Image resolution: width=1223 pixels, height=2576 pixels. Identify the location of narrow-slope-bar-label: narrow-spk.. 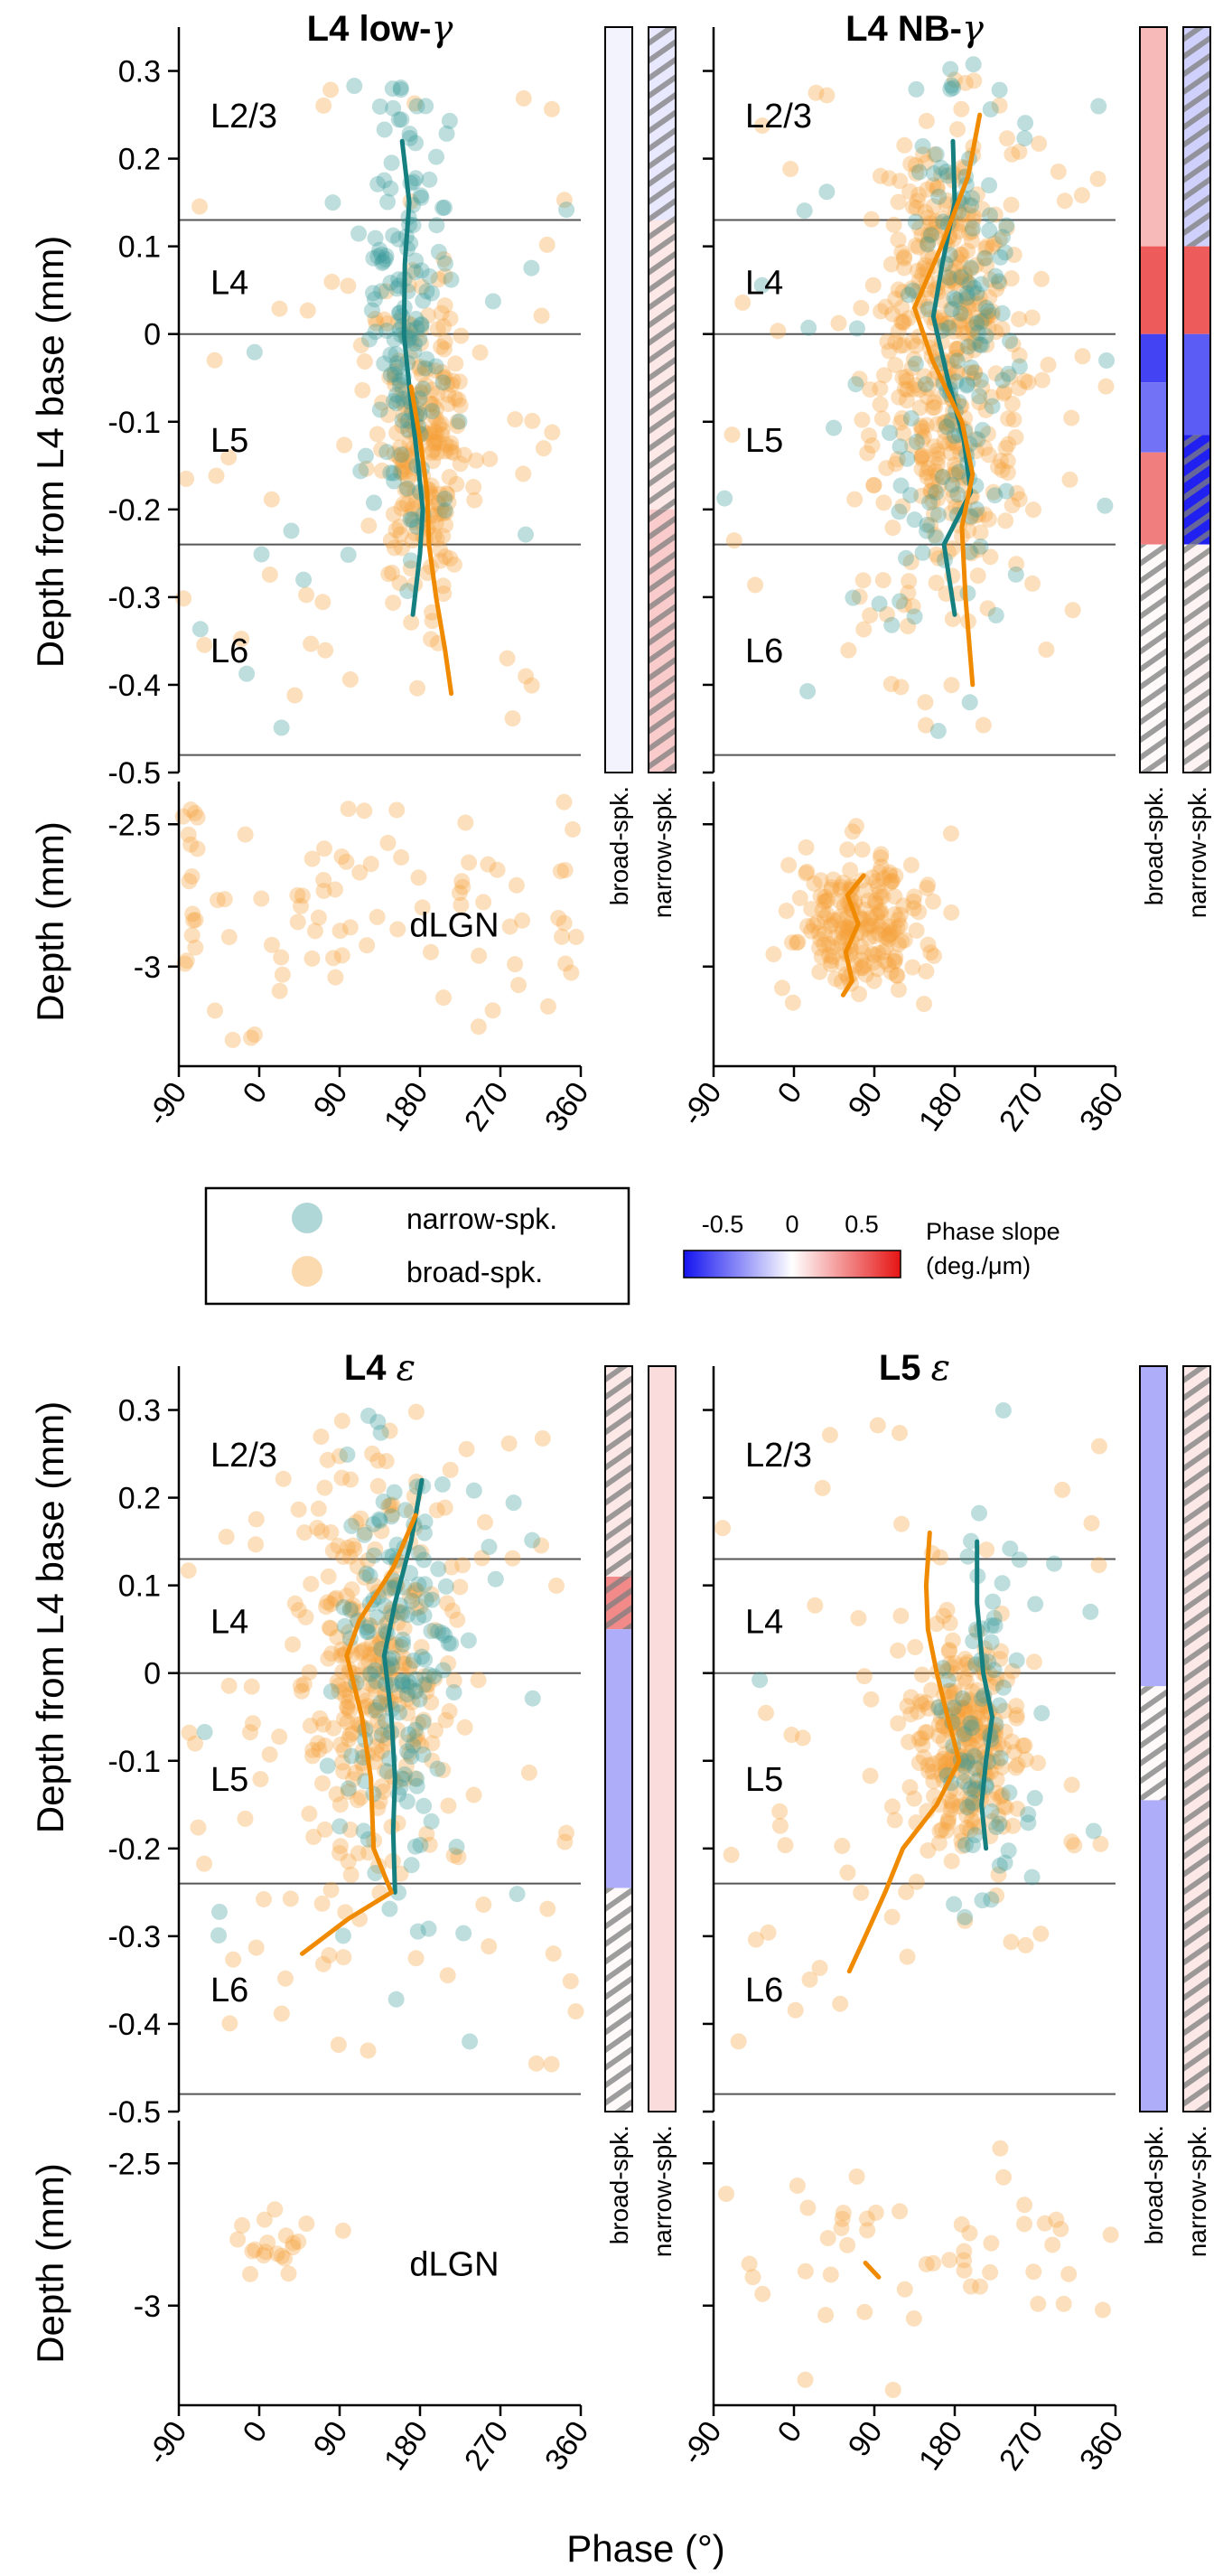
(1197, 2191).